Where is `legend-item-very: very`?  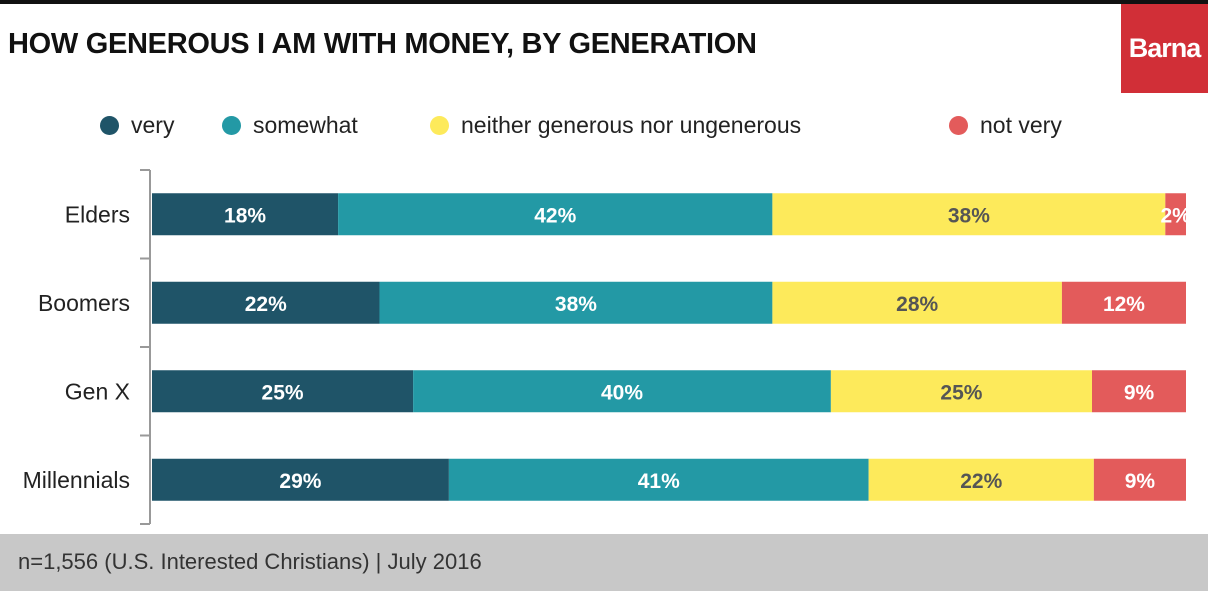 legend-item-very: very is located at coordinates (137, 125).